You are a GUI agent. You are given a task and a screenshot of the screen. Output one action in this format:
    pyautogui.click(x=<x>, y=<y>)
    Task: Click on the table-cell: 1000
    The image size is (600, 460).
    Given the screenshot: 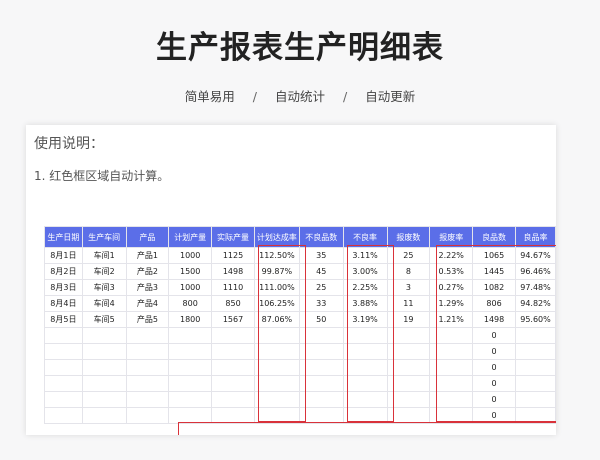 What is the action you would take?
    pyautogui.click(x=190, y=287)
    